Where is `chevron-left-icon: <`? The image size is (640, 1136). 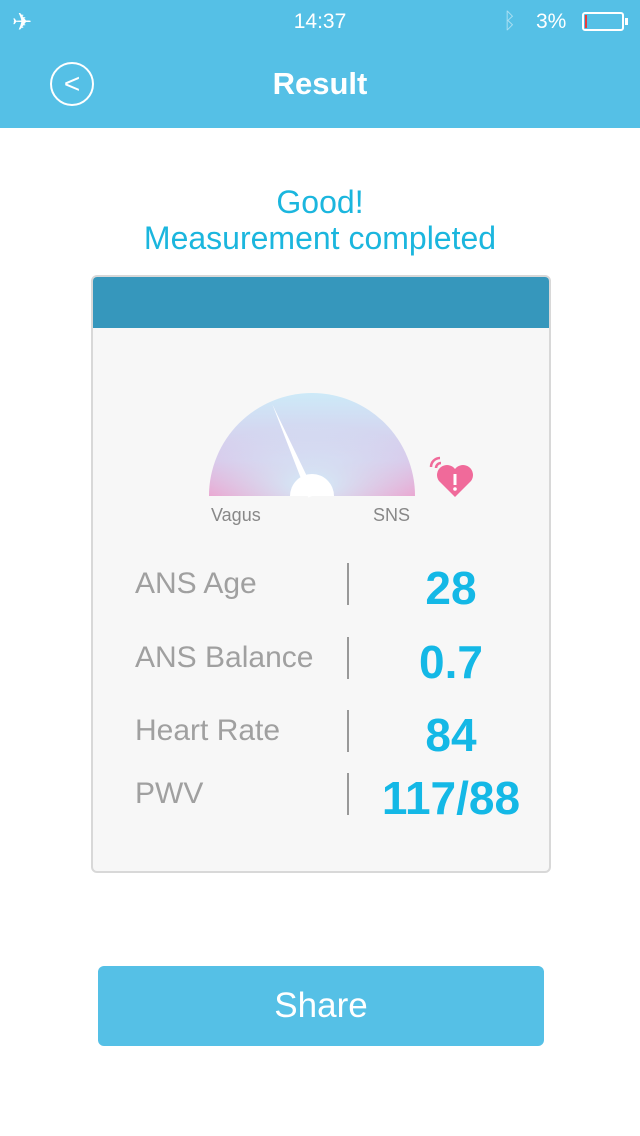 chevron-left-icon: < is located at coordinates (72, 83).